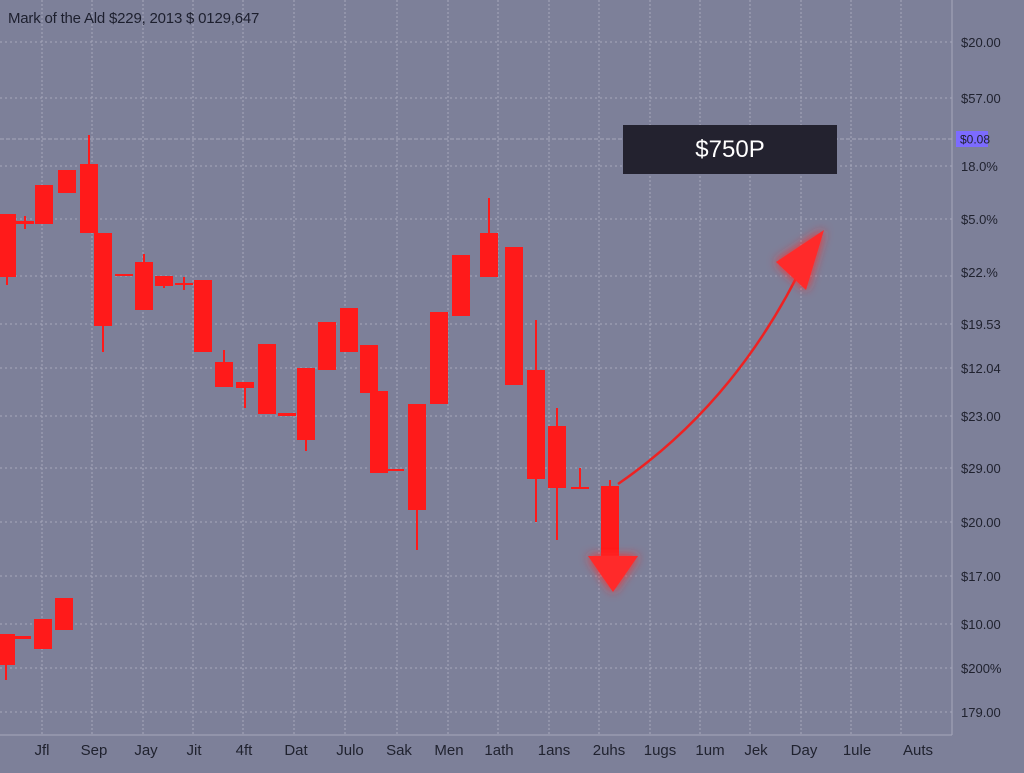 This screenshot has width=1024, height=773. What do you see at coordinates (979, 272) in the screenshot?
I see `y-tick-label: $22.%` at bounding box center [979, 272].